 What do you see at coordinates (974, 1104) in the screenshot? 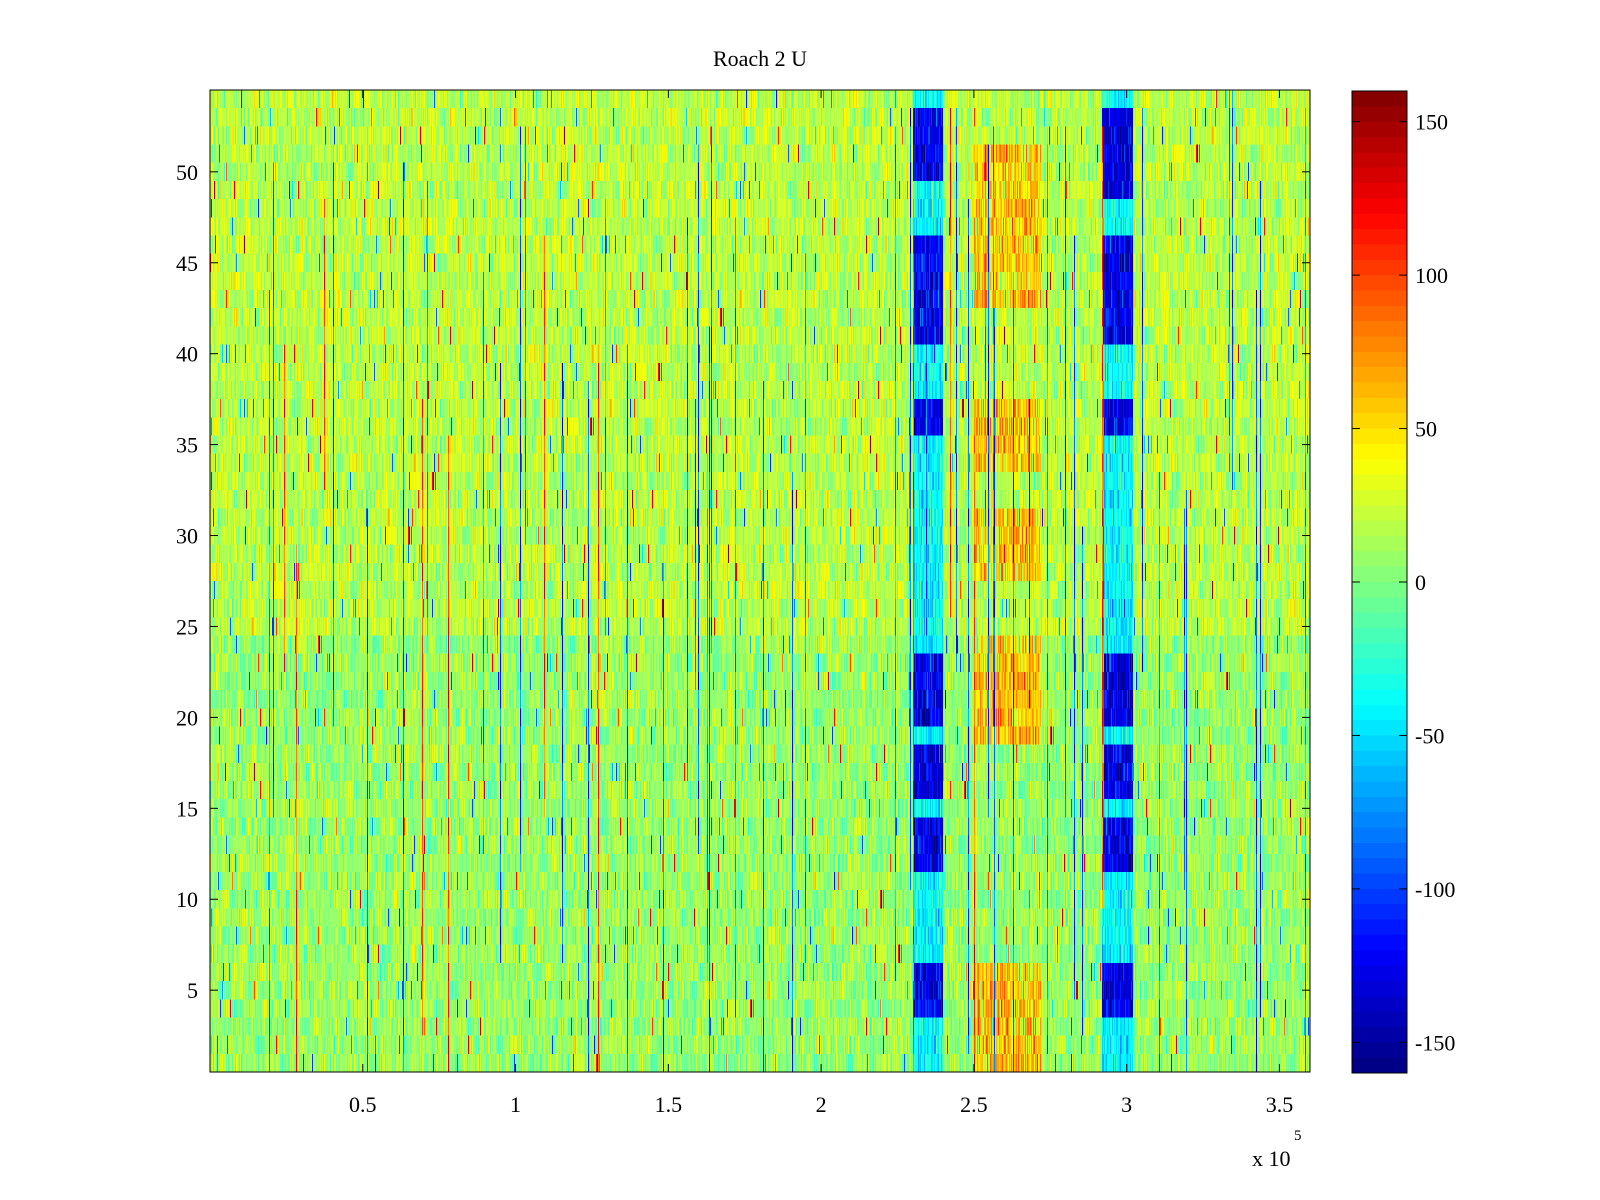
I see `x-tick-label: 2.5` at bounding box center [974, 1104].